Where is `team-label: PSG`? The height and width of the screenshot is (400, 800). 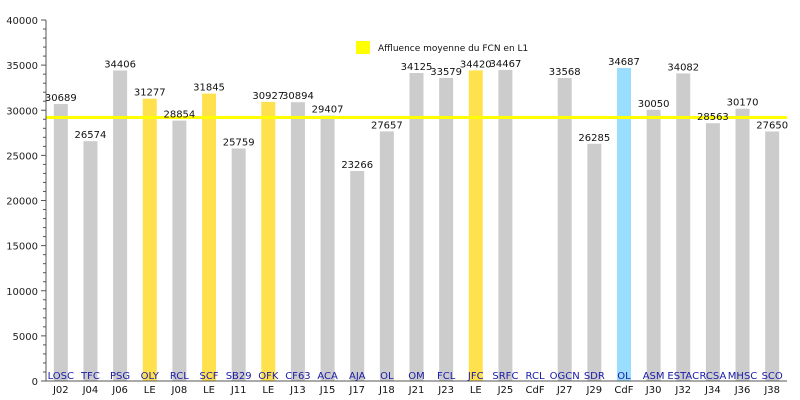 team-label: PSG is located at coordinates (120, 376).